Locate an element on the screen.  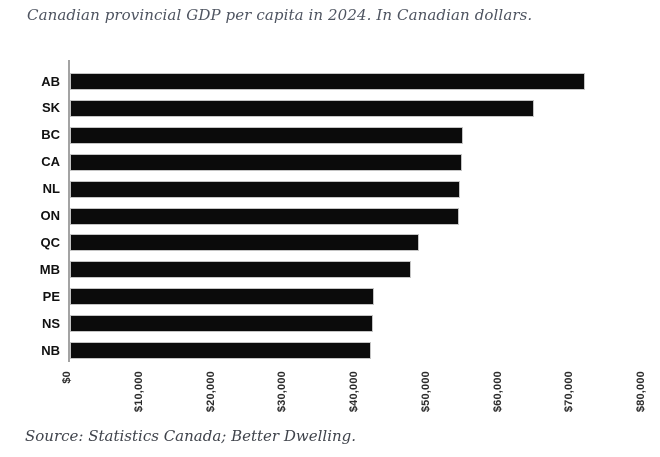
bar-nl is located at coordinates (265, 189).